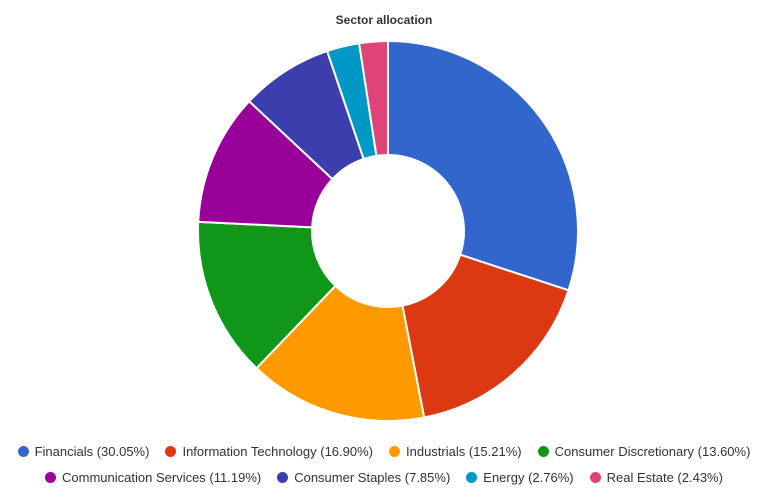 Image resolution: width=768 pixels, height=492 pixels. I want to click on legend-item-information-technology: Information Technology (16.90%), so click(269, 451).